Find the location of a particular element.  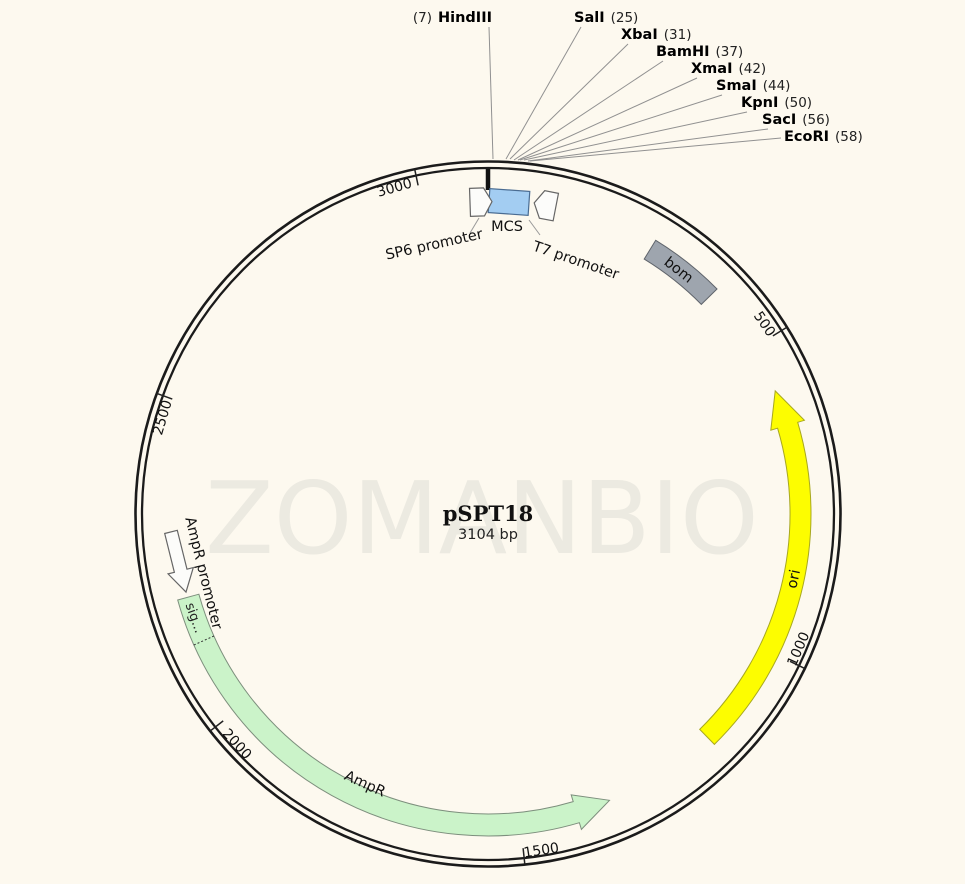

feature-ampr-promoter-arrow is located at coordinates (179, 561).